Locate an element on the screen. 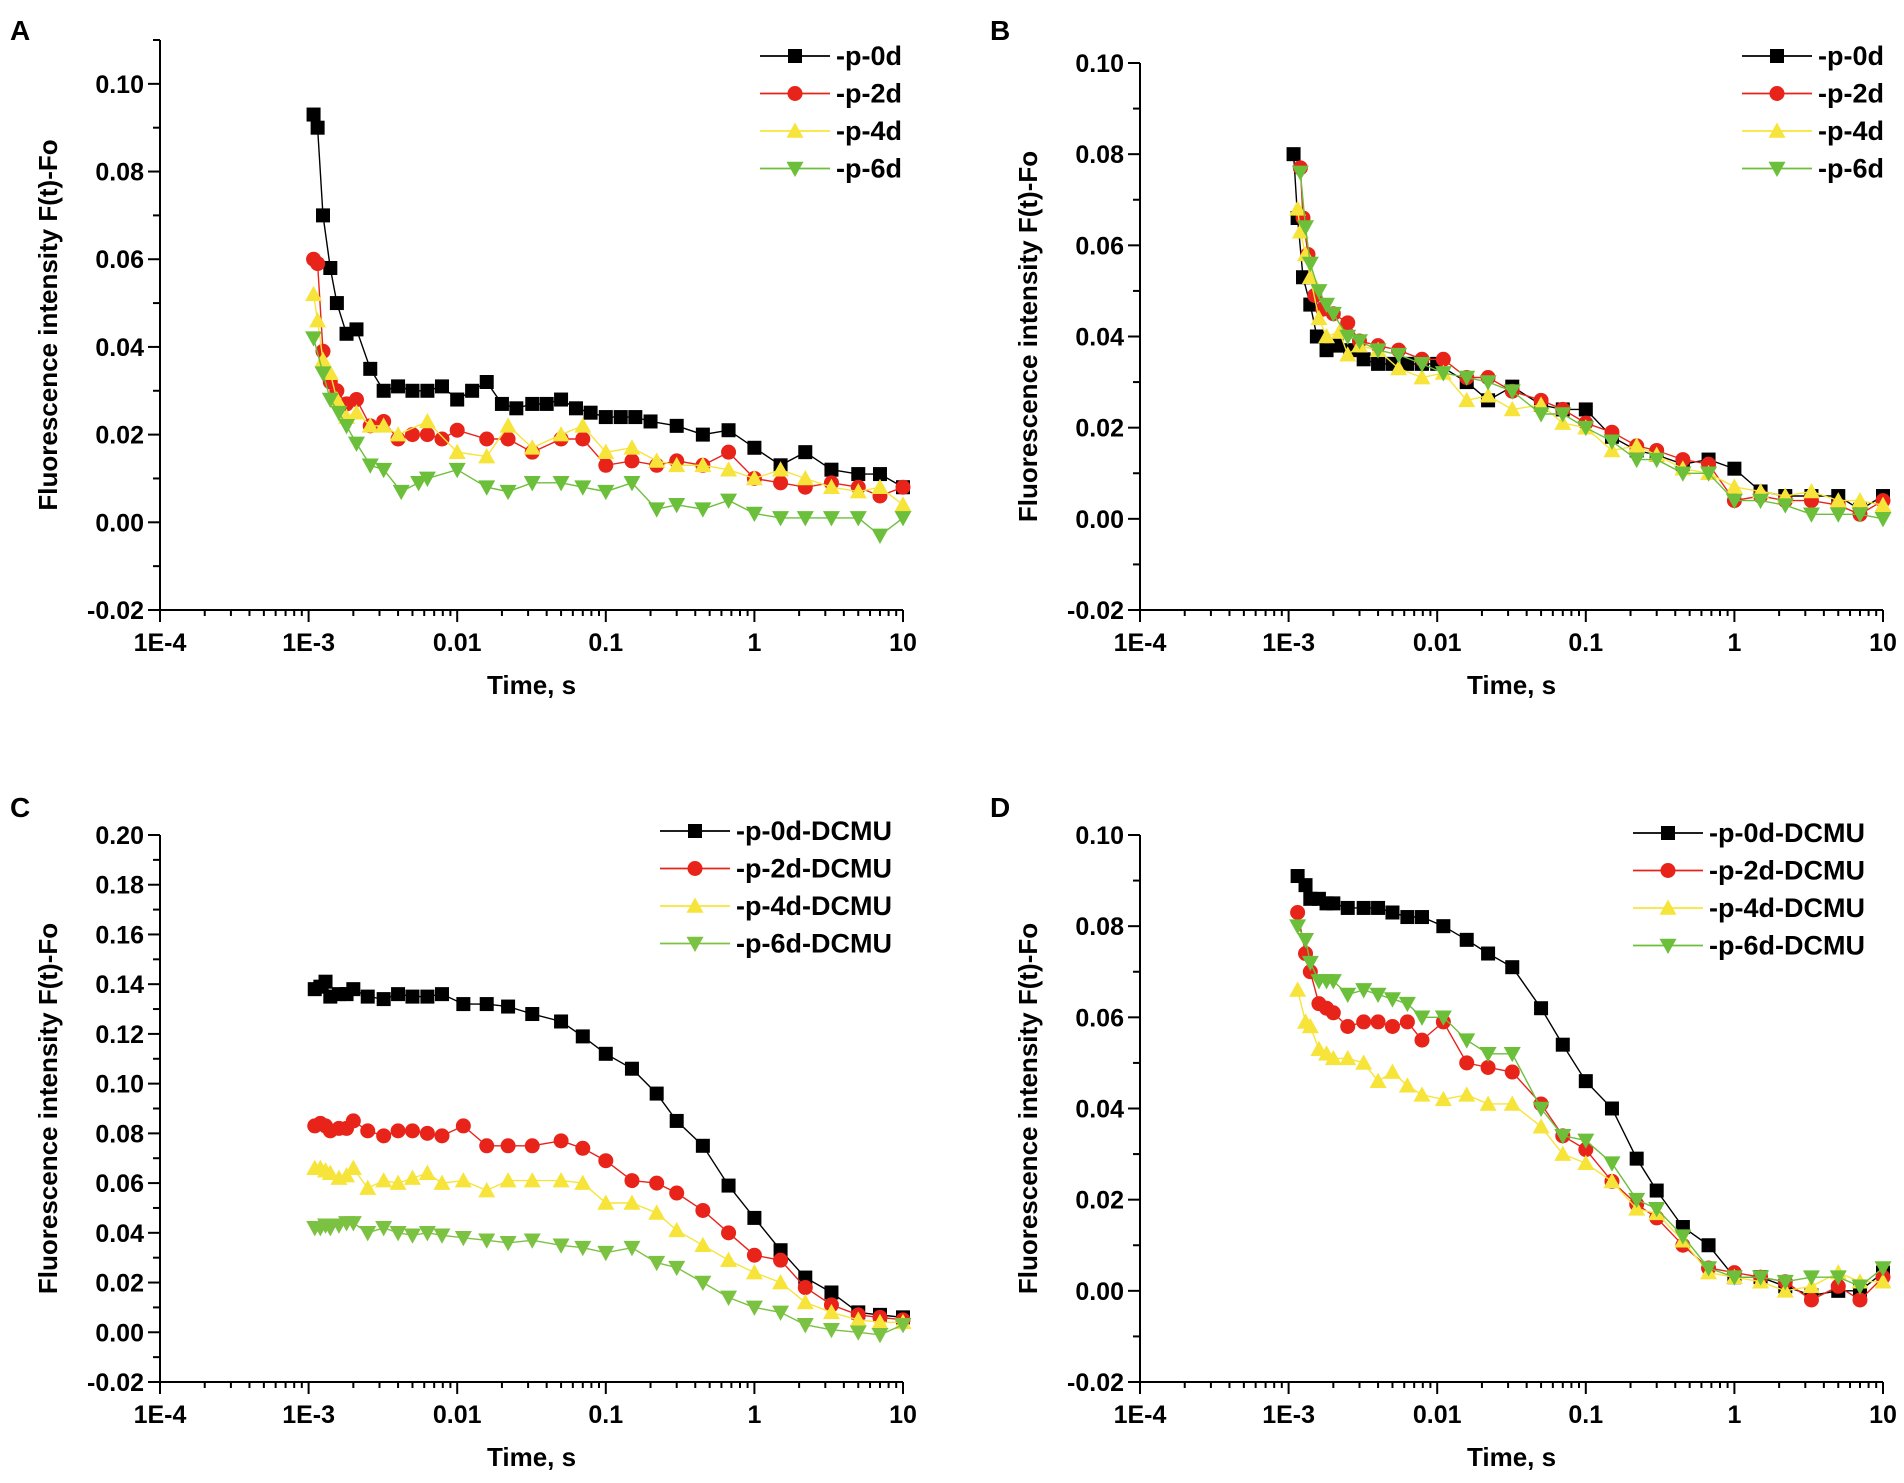 The image size is (1904, 1483). panel-c-x-axis-title: Time, s is located at coordinates (531, 1457).